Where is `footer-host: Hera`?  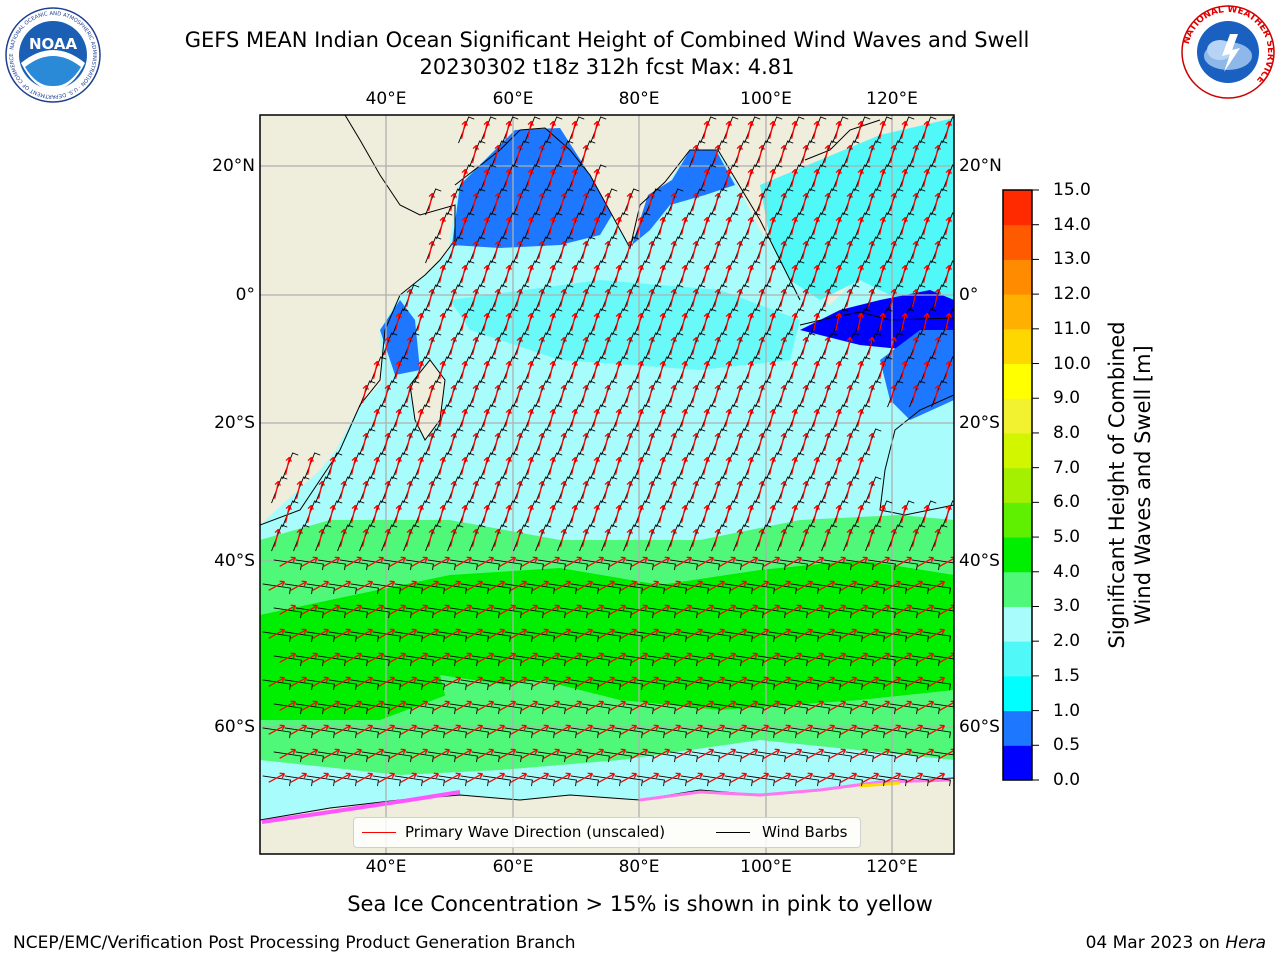 footer-host: Hera is located at coordinates (1245, 943).